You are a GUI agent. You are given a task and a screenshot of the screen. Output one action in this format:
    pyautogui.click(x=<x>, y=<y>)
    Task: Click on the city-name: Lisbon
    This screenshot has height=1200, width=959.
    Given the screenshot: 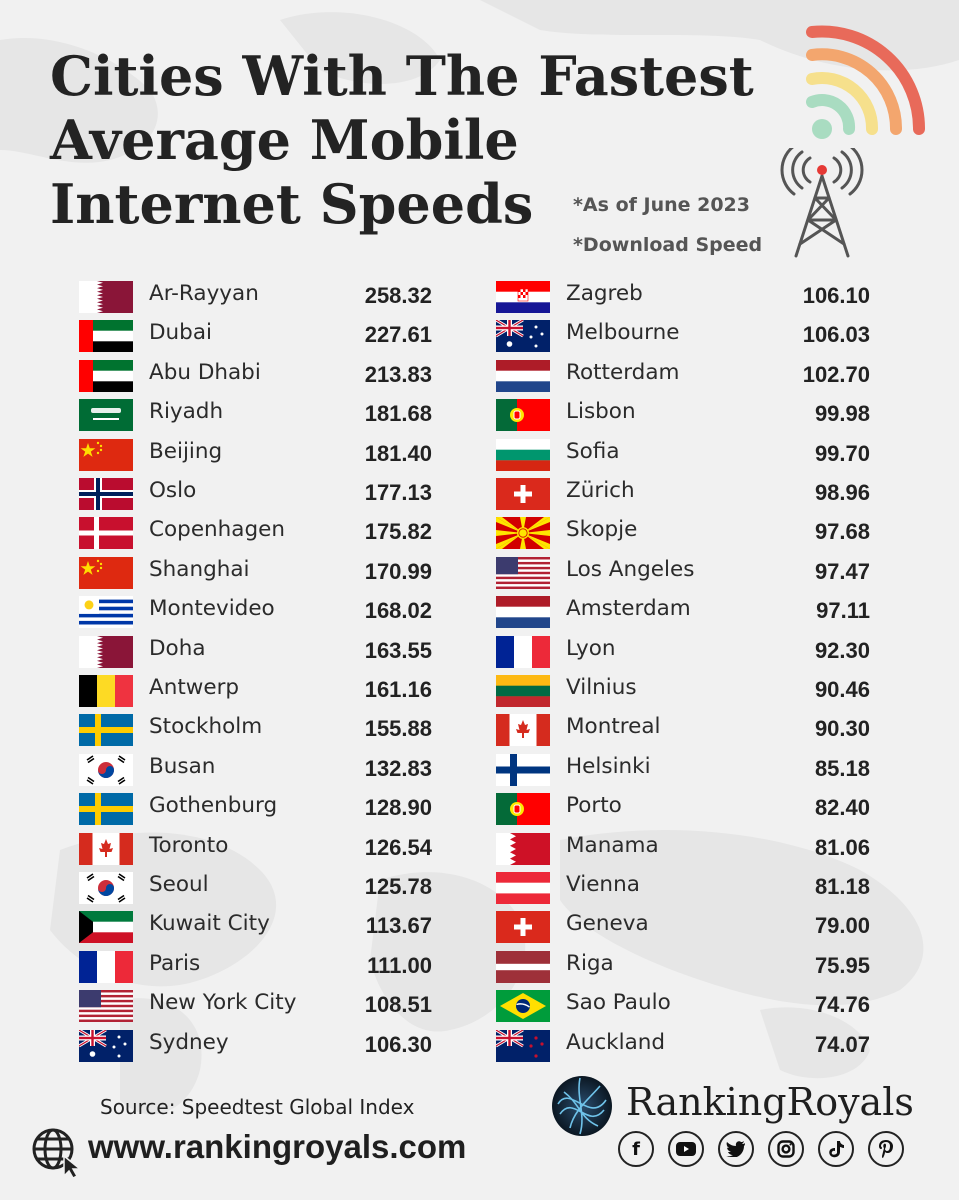 What is the action you would take?
    pyautogui.click(x=601, y=412)
    